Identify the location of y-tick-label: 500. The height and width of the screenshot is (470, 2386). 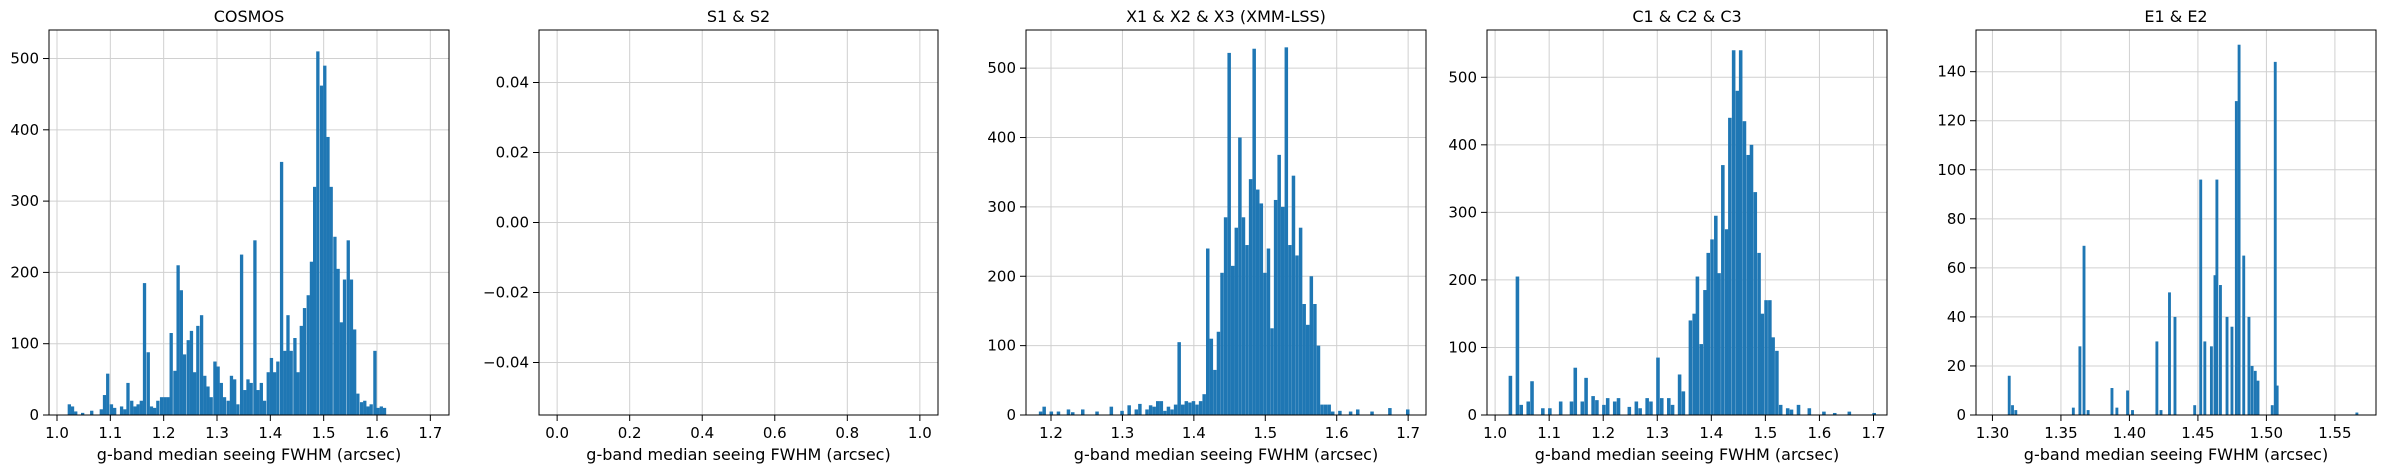
(24, 59).